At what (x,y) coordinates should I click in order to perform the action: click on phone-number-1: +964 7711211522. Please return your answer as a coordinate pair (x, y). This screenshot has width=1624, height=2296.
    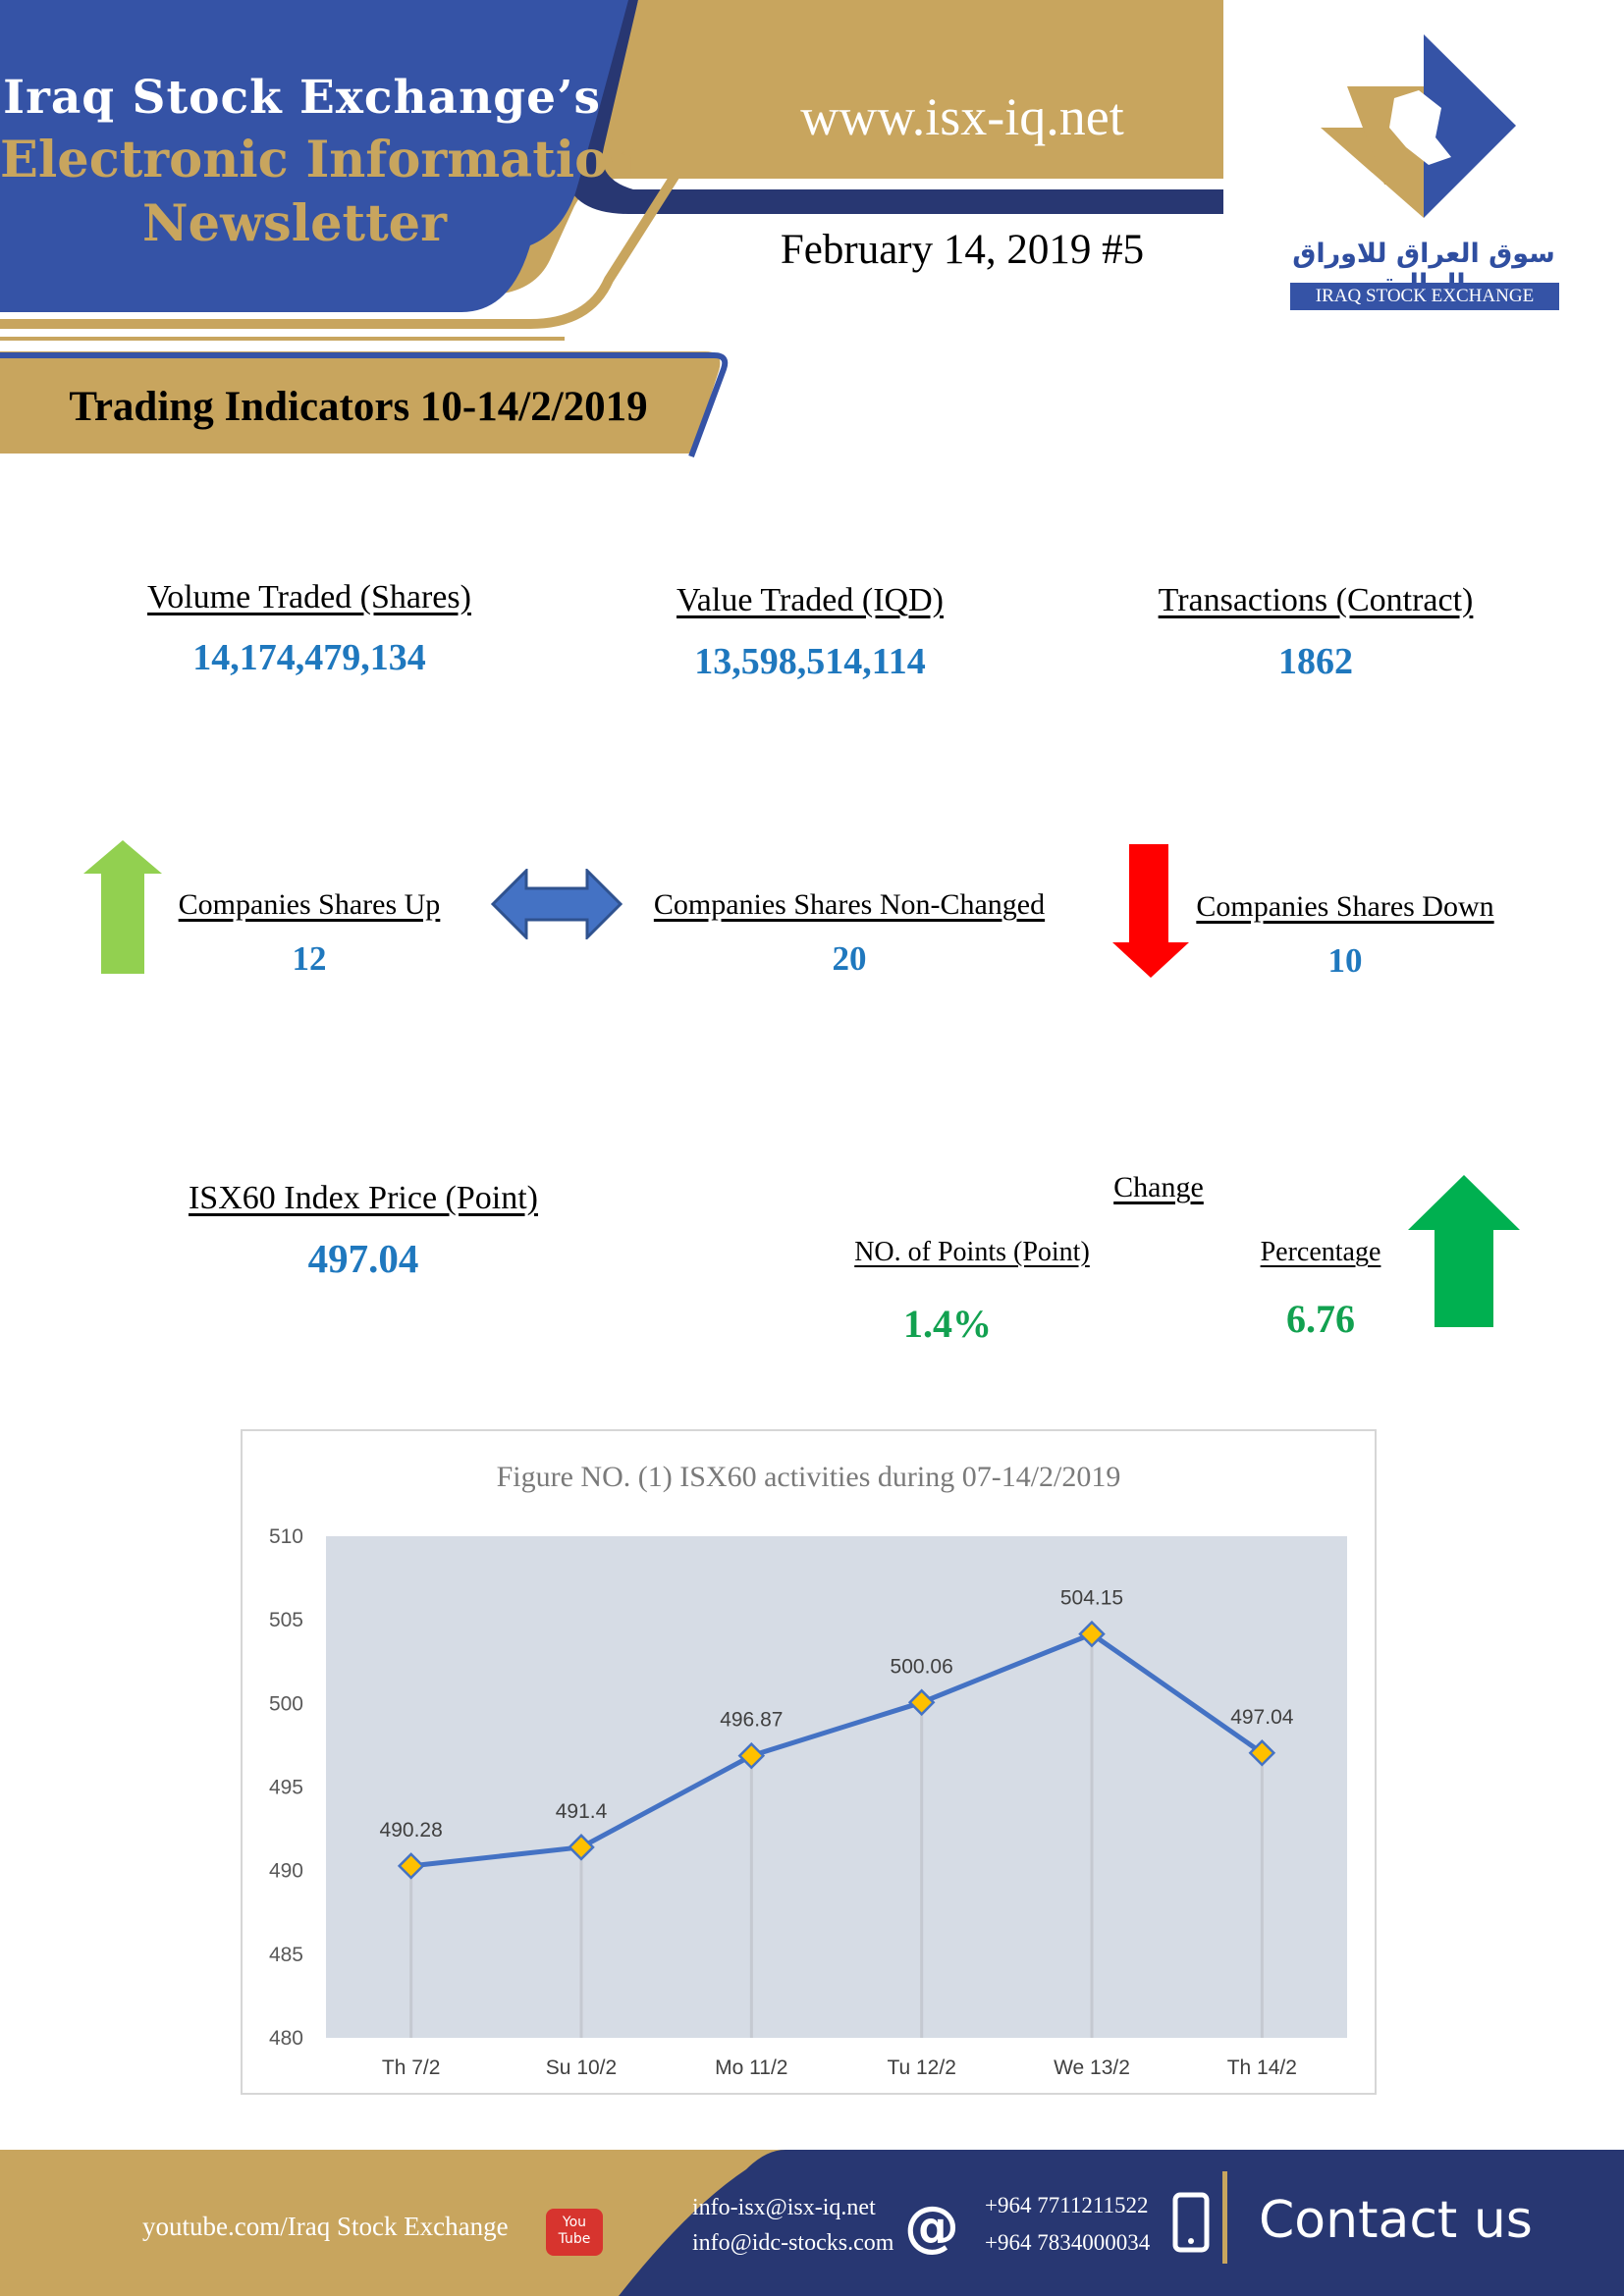
    Looking at the image, I should click on (1067, 2205).